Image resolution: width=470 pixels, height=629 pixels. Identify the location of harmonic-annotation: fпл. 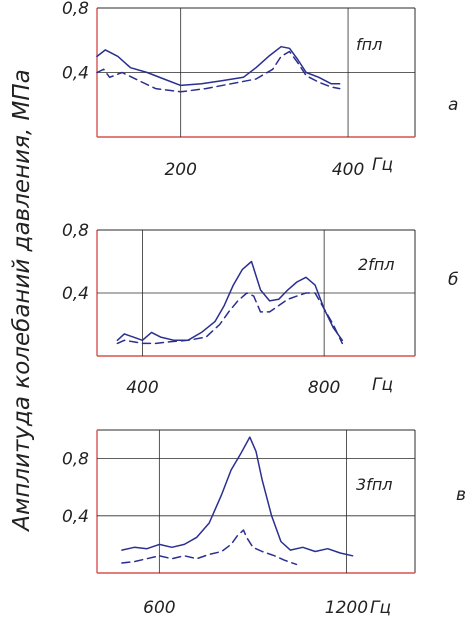
(369, 44).